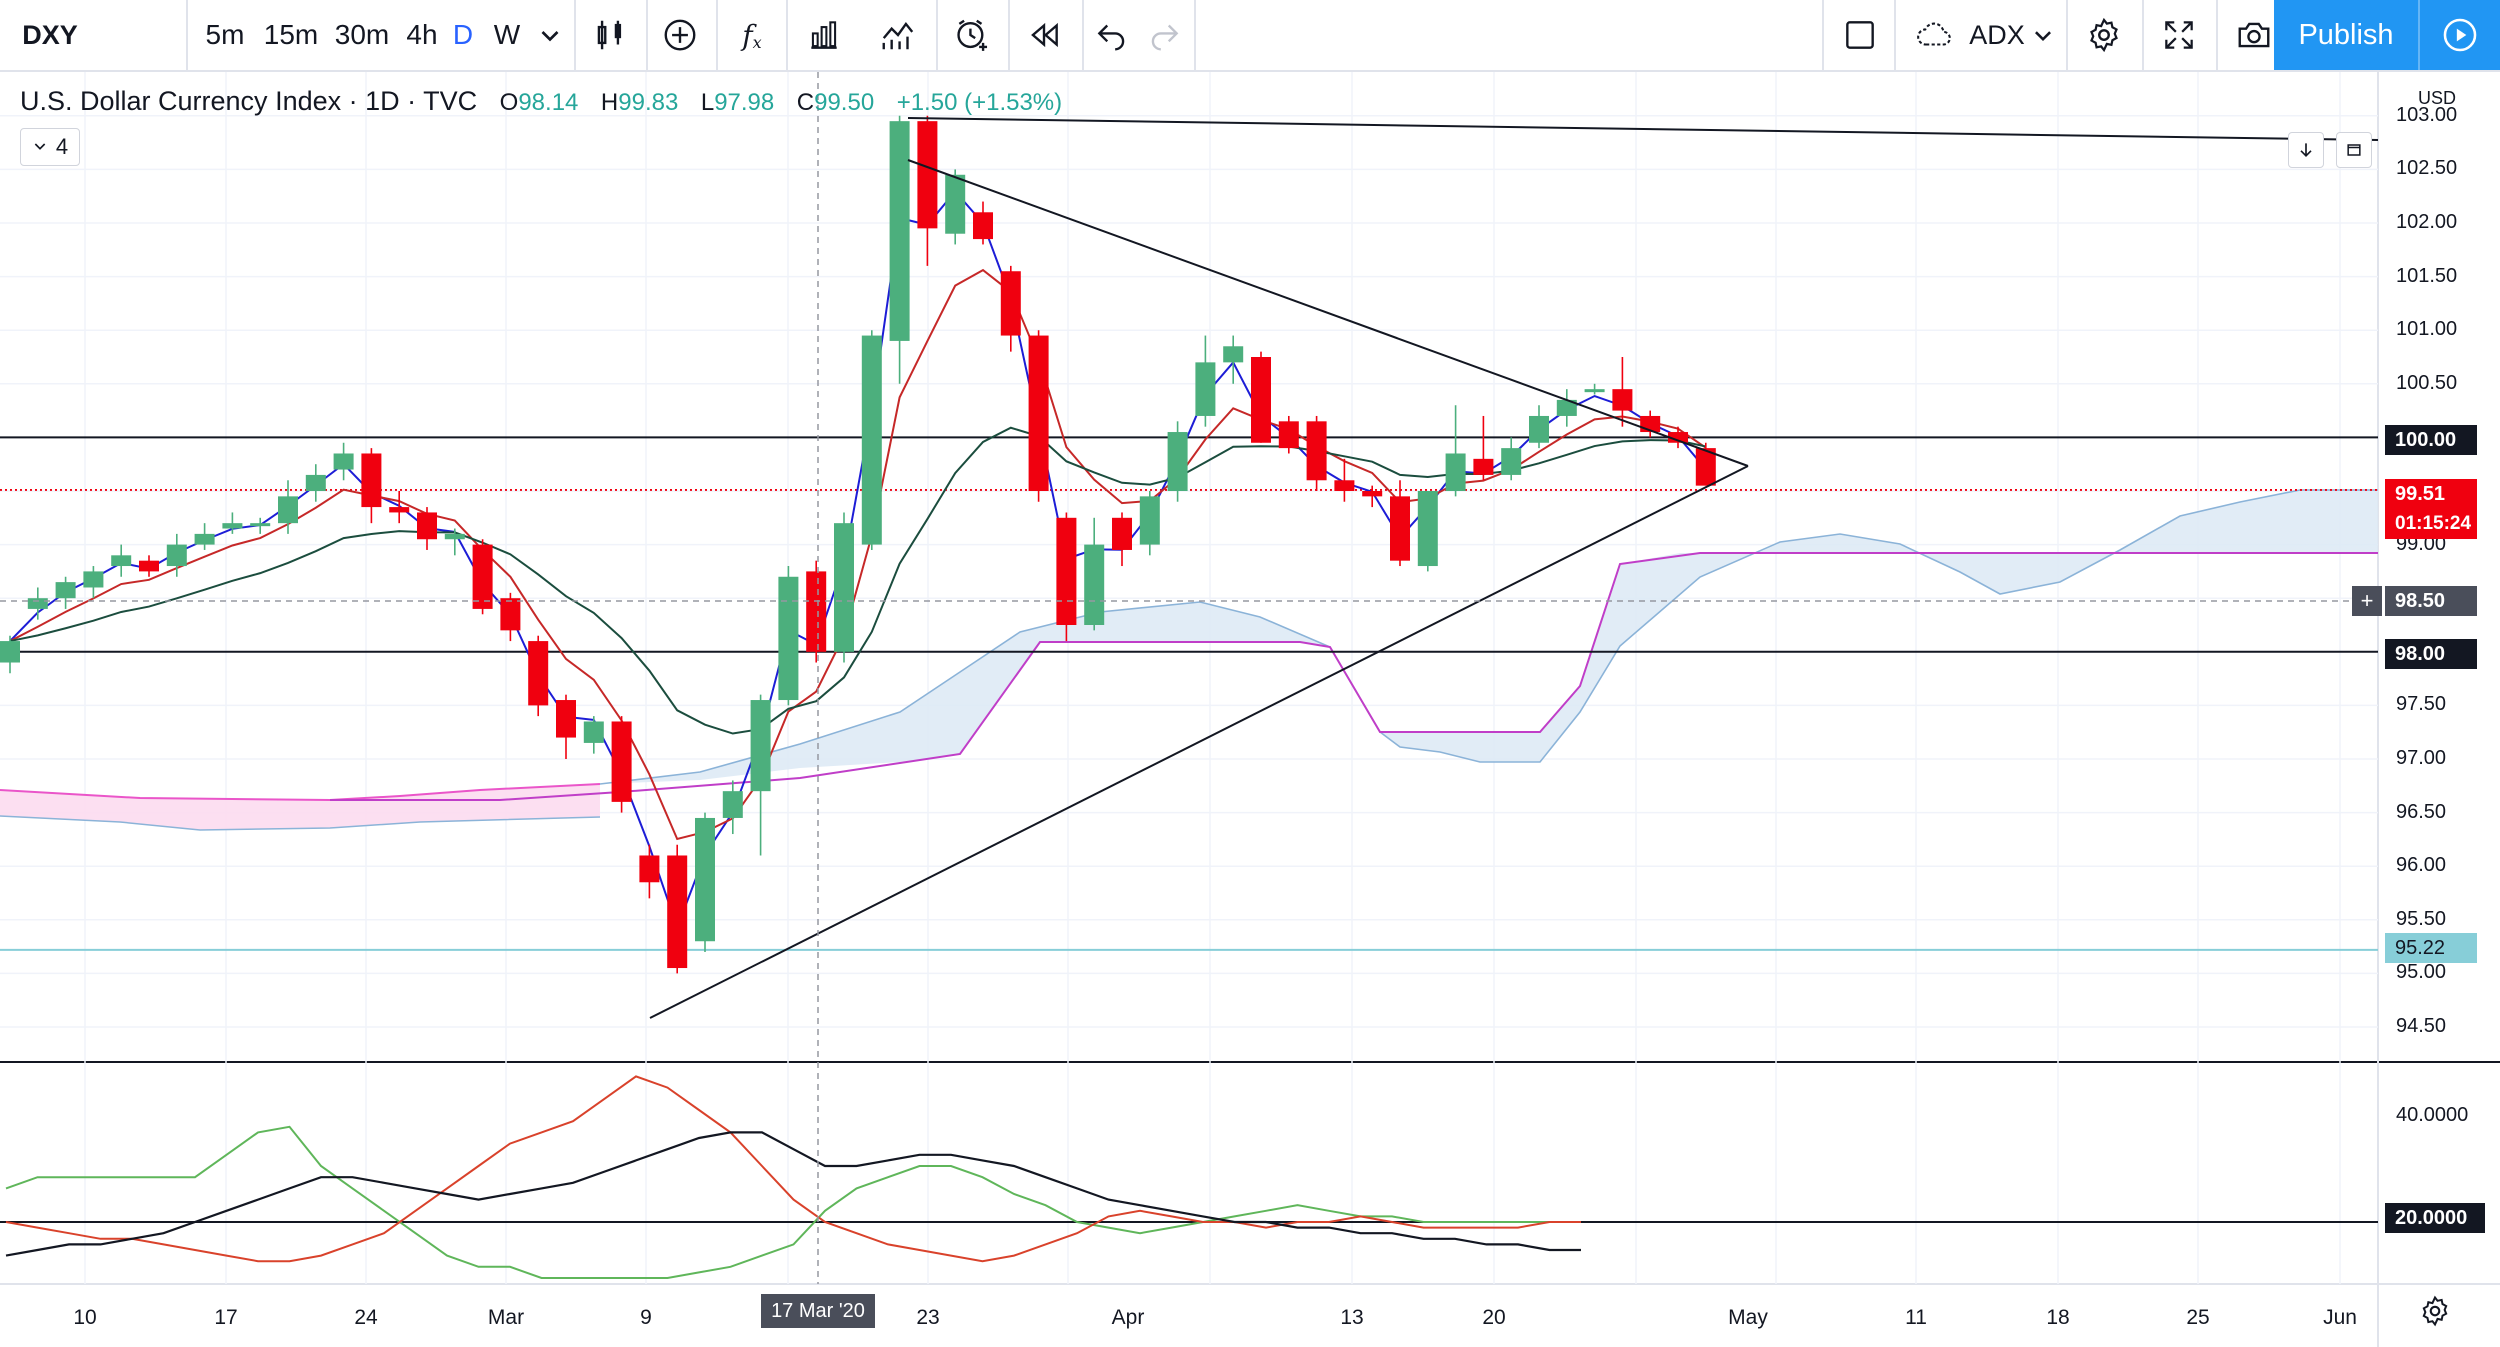  I want to click on interval-d: D, so click(463, 34).